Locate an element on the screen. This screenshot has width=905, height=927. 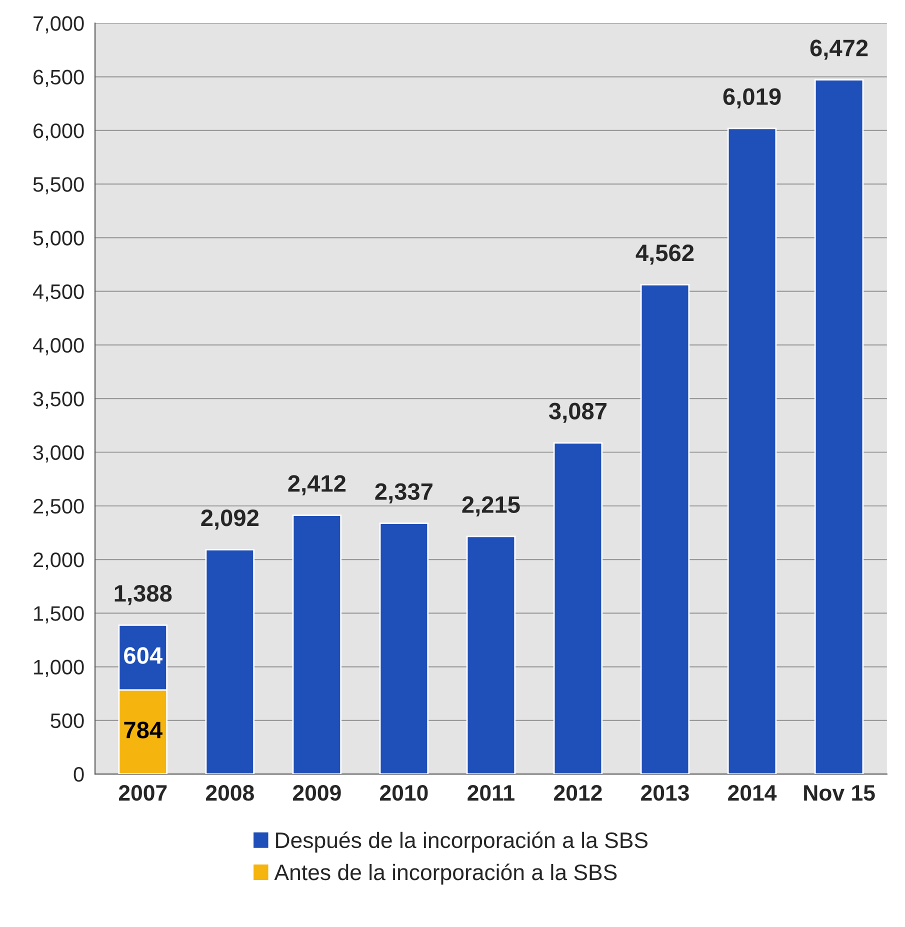
legend-label: Después de la incorporación a la SBS is located at coordinates (462, 842).